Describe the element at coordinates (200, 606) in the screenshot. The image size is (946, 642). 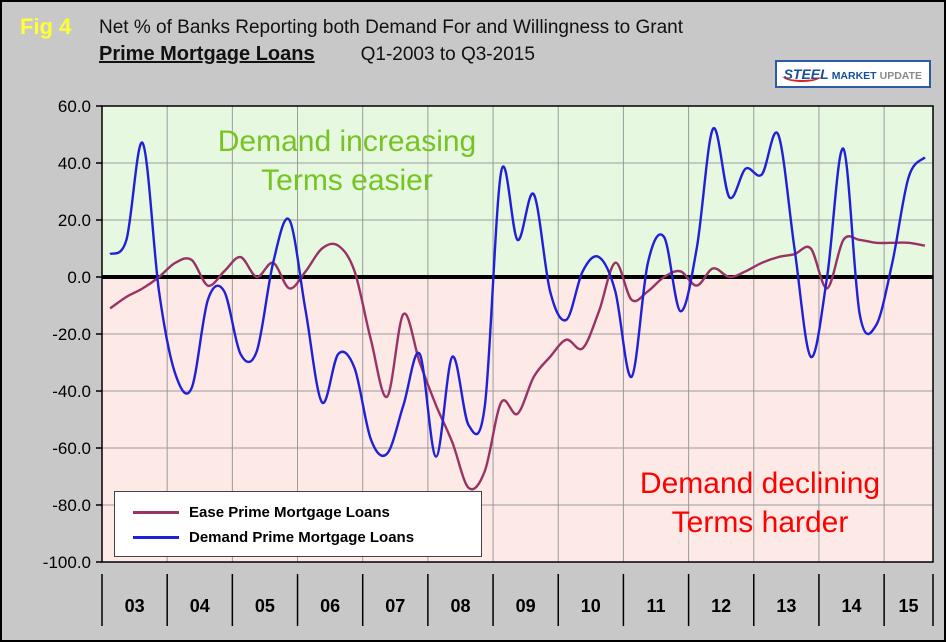
I see `svg-text: 04` at that location.